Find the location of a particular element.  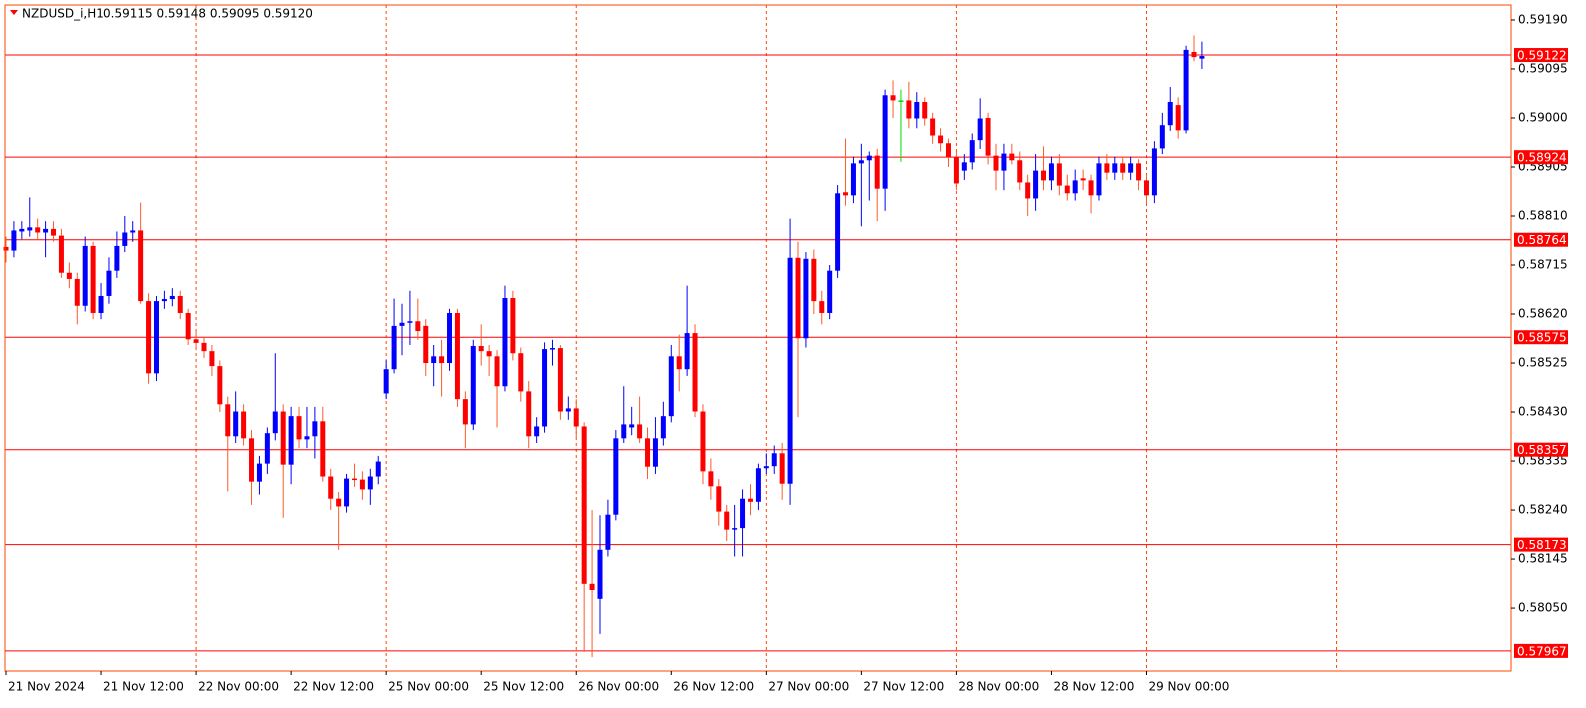

level-label: 0.58764 is located at coordinates (1542, 240).